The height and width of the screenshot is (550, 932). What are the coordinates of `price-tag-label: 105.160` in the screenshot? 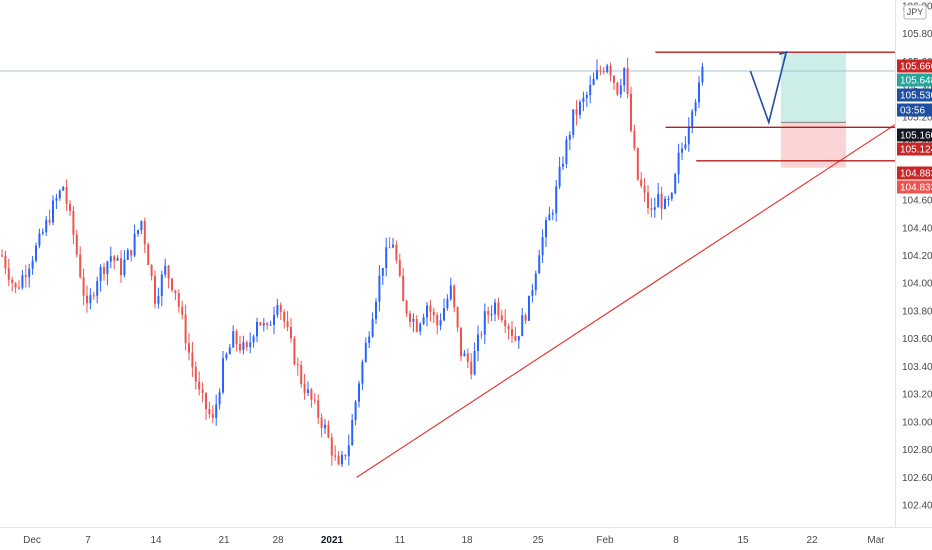 It's located at (916, 136).